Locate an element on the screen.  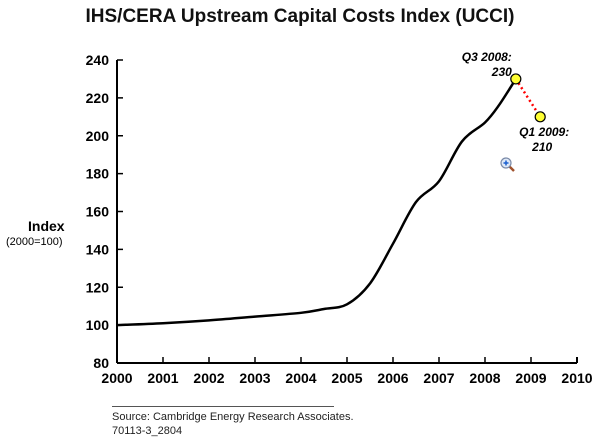
projection-line is located at coordinates (528, 98).